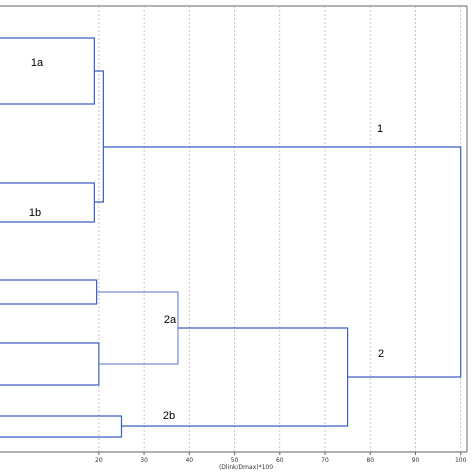  I want to click on link-1b, so click(47, 202).